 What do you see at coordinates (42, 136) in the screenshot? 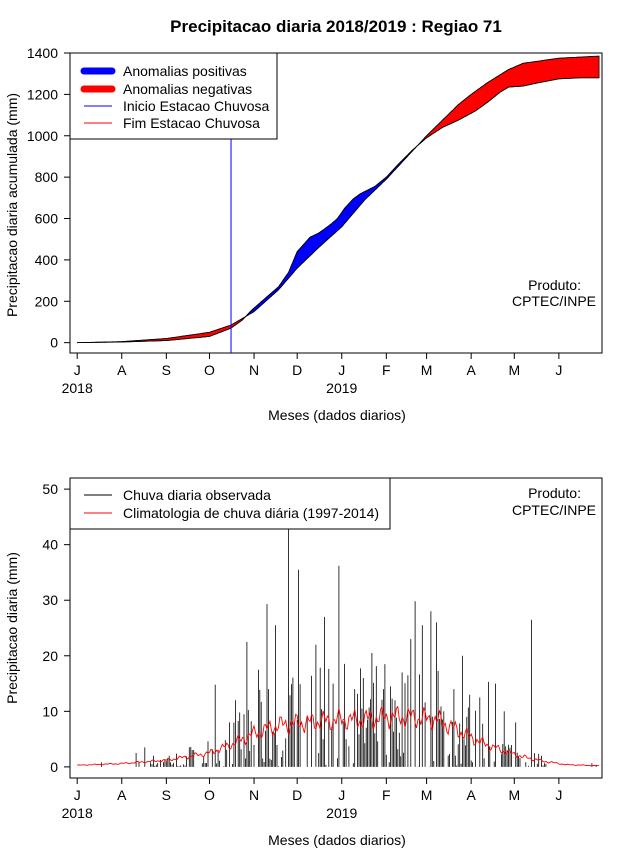
I see `cumulative-y-tick-label: 1000` at bounding box center [42, 136].